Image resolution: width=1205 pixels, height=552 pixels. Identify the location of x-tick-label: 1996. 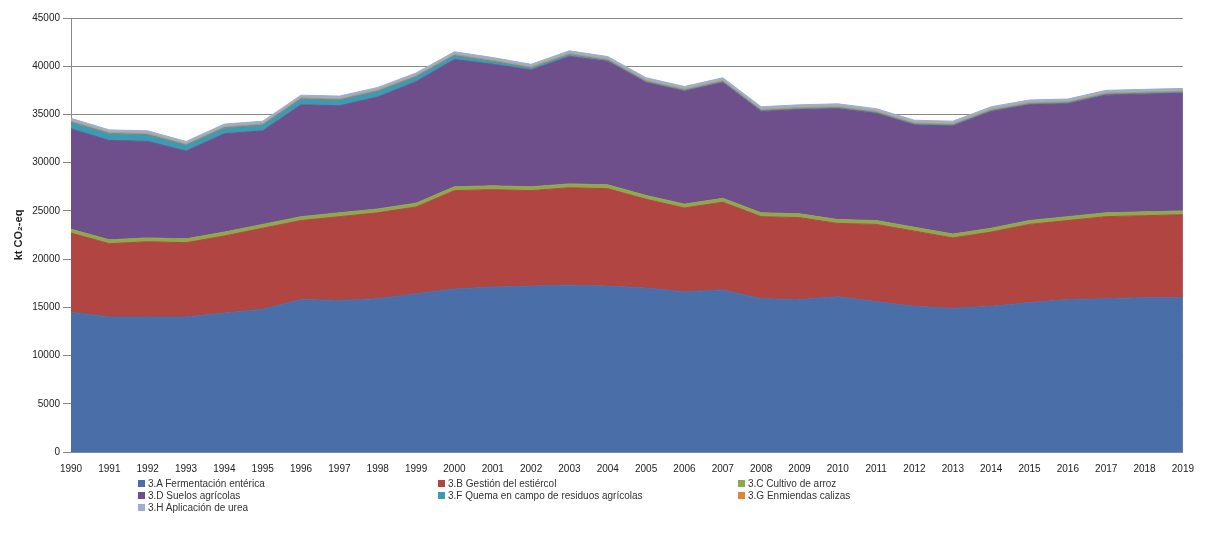
(301, 468).